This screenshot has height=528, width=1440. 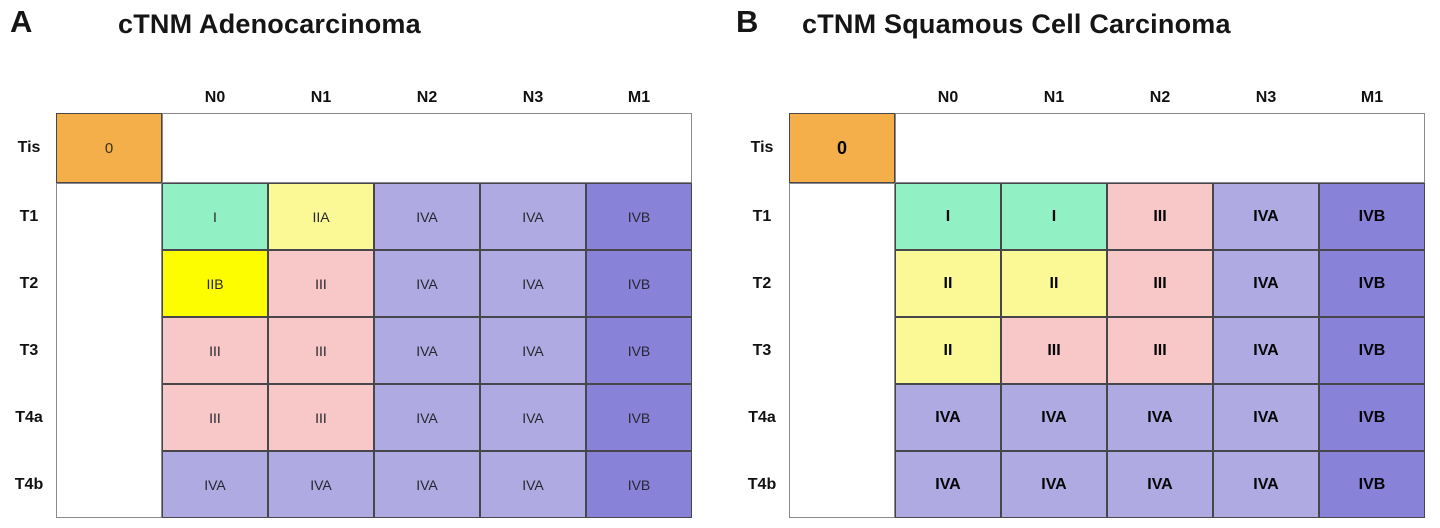 What do you see at coordinates (215, 283) in the screenshot?
I see `stage-cell-t2-n0: IIB` at bounding box center [215, 283].